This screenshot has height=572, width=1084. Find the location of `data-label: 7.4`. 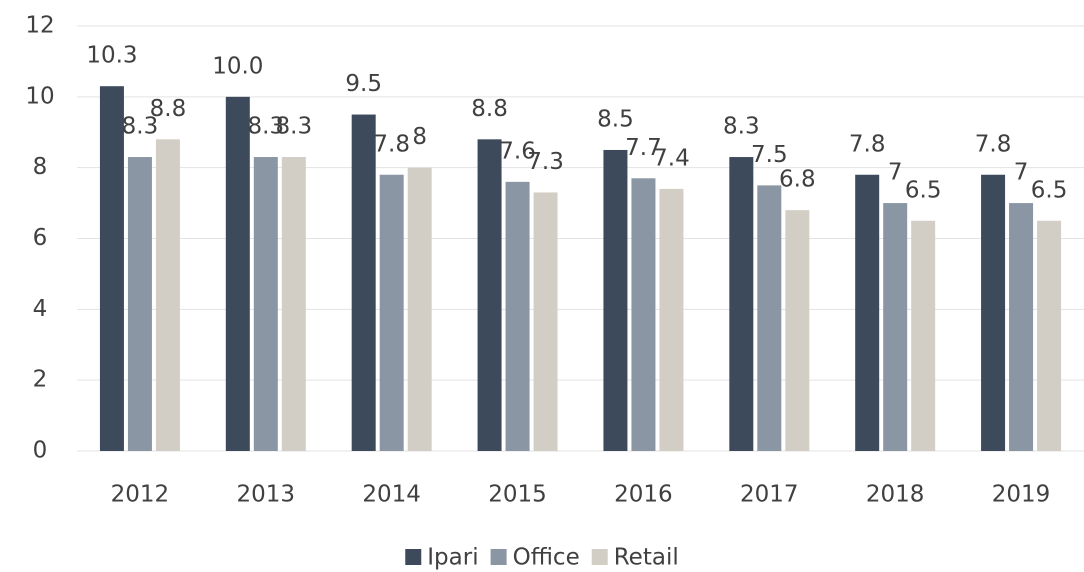

data-label: 7.4 is located at coordinates (671, 158).